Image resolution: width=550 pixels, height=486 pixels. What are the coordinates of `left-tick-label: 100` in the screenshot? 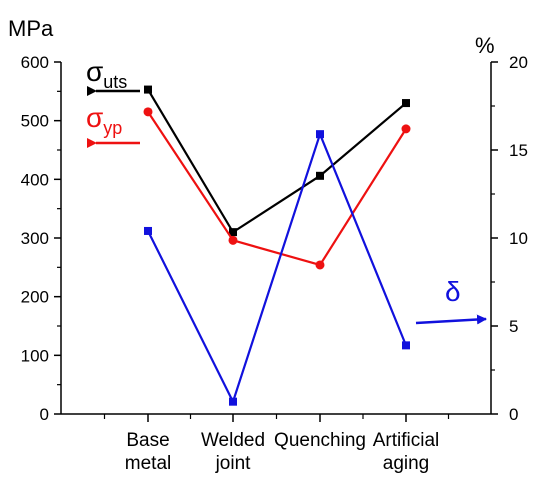 It's located at (35, 355).